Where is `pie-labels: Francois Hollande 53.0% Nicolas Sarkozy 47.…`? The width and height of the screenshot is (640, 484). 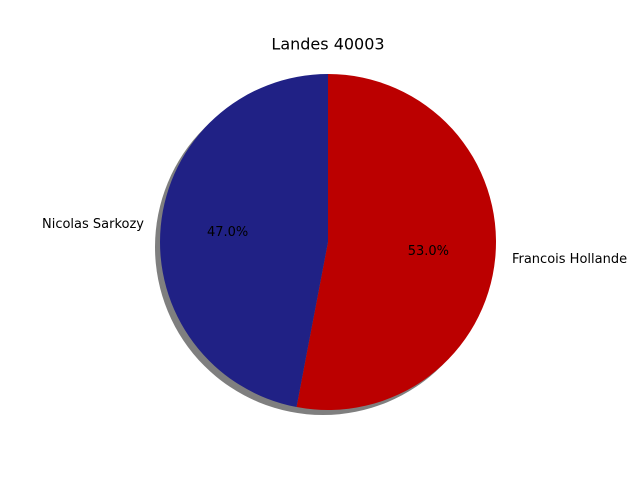
pie-labels: Francois Hollande 53.0% Nicolas Sarkozy 47.… is located at coordinates (334, 242).